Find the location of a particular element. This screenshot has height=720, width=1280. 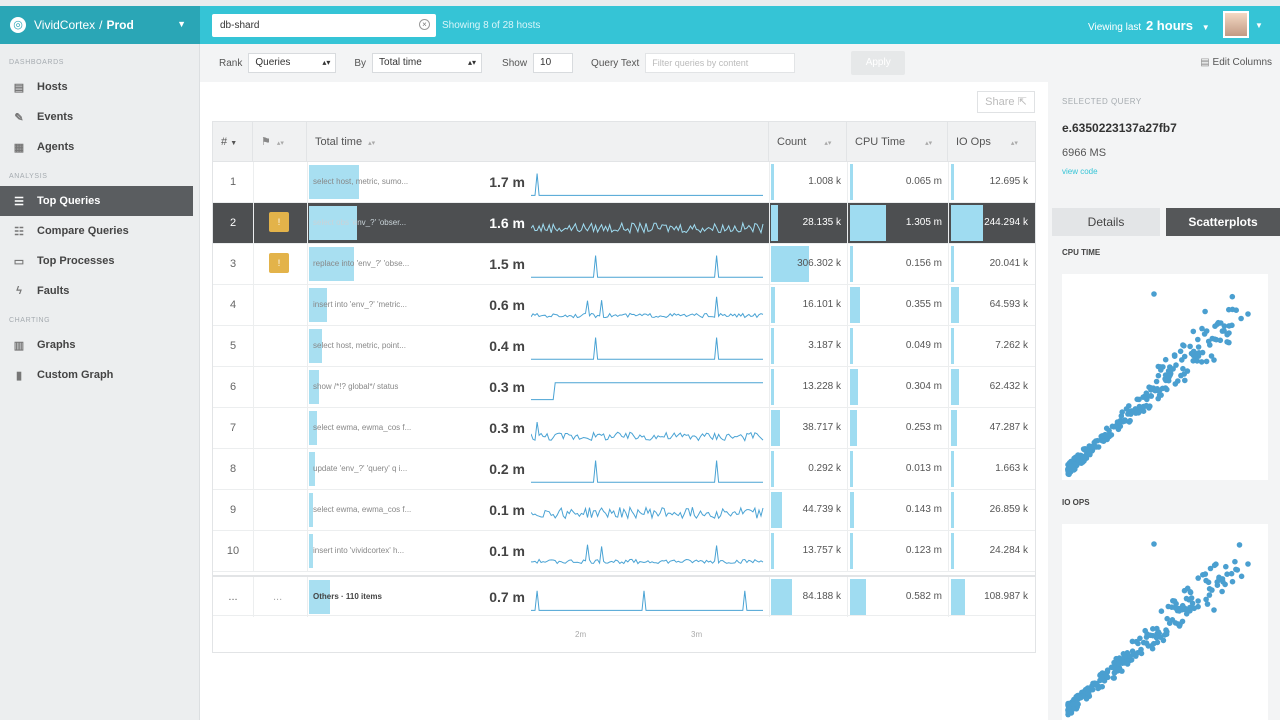

show-label: Show is located at coordinates (515, 63).